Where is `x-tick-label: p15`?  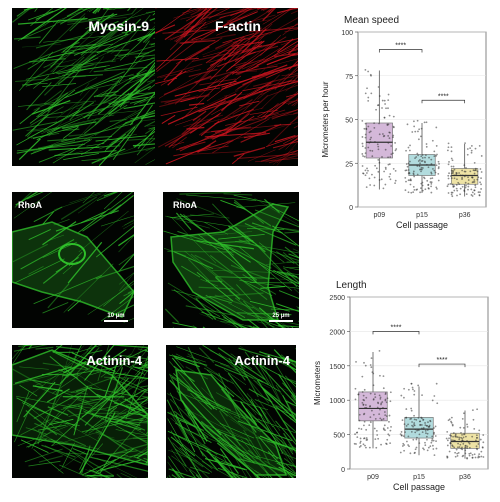 x-tick-label: p15 is located at coordinates (422, 215).